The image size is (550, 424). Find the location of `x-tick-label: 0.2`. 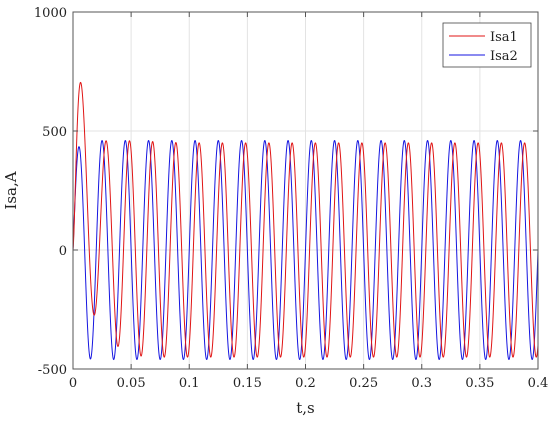

x-tick-label: 0.2 is located at coordinates (305, 383).